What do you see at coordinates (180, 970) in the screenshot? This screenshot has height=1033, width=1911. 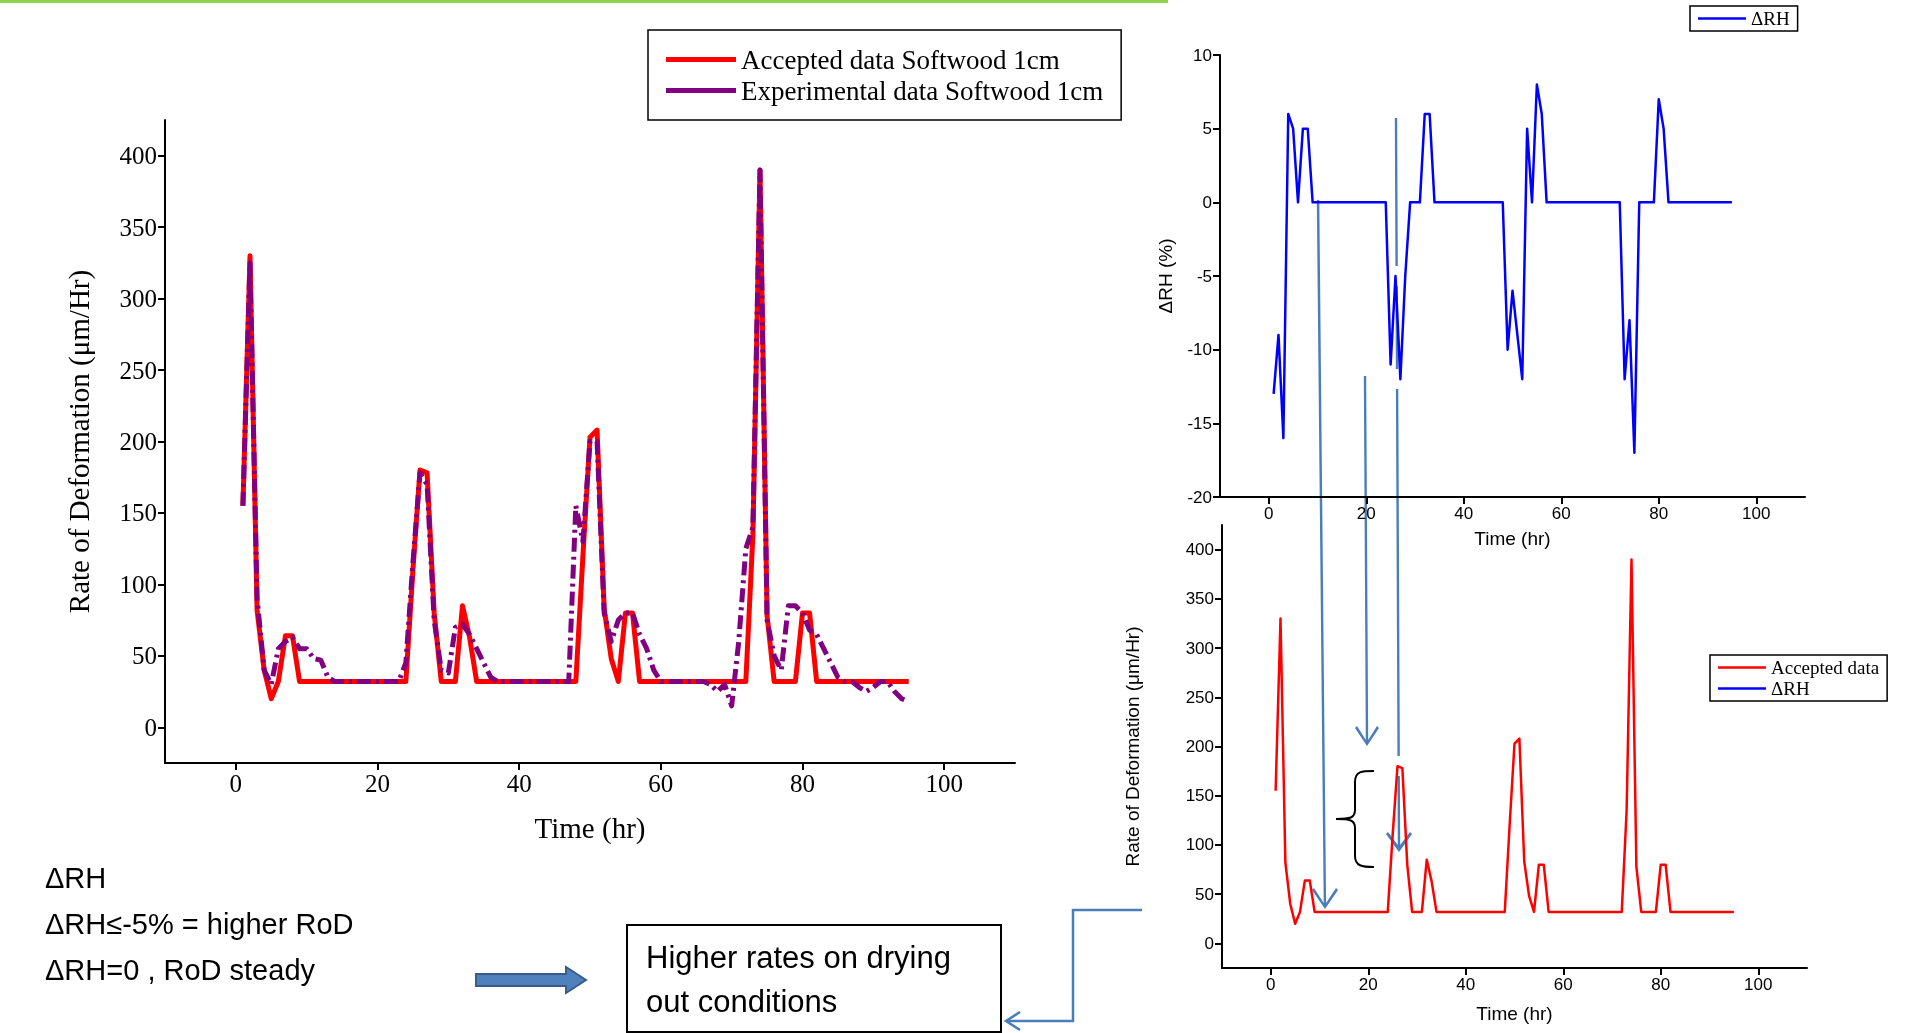 I see `text: ΔRH=0 , RoD steady` at bounding box center [180, 970].